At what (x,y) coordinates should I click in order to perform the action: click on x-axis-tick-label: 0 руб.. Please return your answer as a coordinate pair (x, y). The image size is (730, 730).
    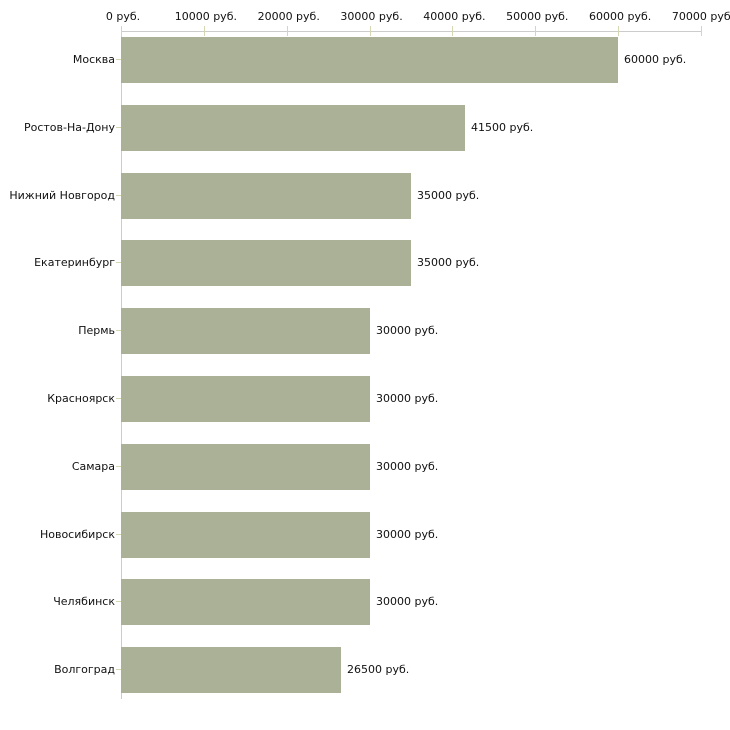
    Looking at the image, I should click on (123, 16).